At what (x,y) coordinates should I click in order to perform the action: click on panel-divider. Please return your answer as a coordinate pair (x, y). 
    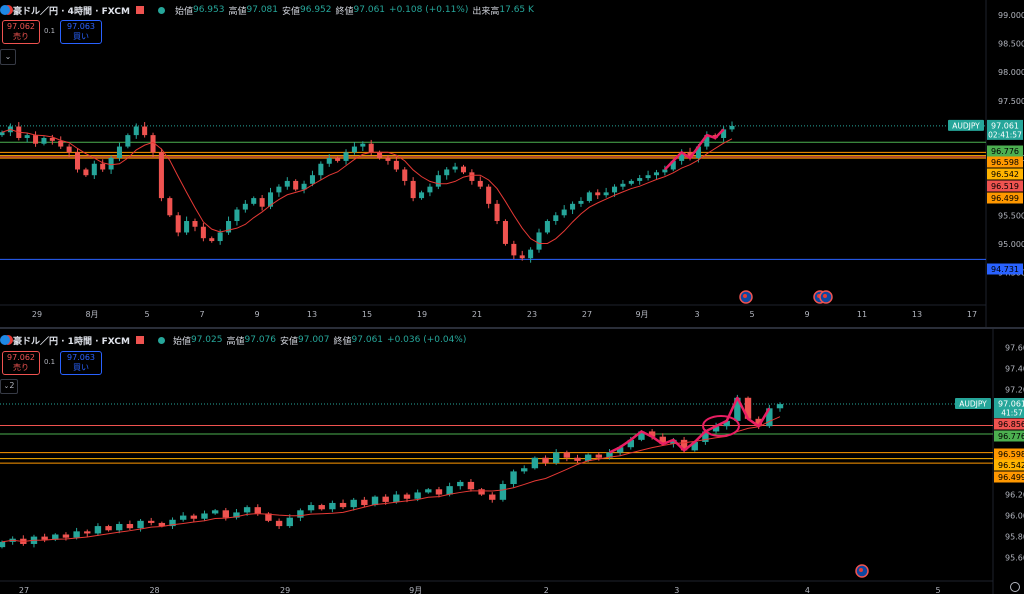
    Looking at the image, I should click on (512, 328).